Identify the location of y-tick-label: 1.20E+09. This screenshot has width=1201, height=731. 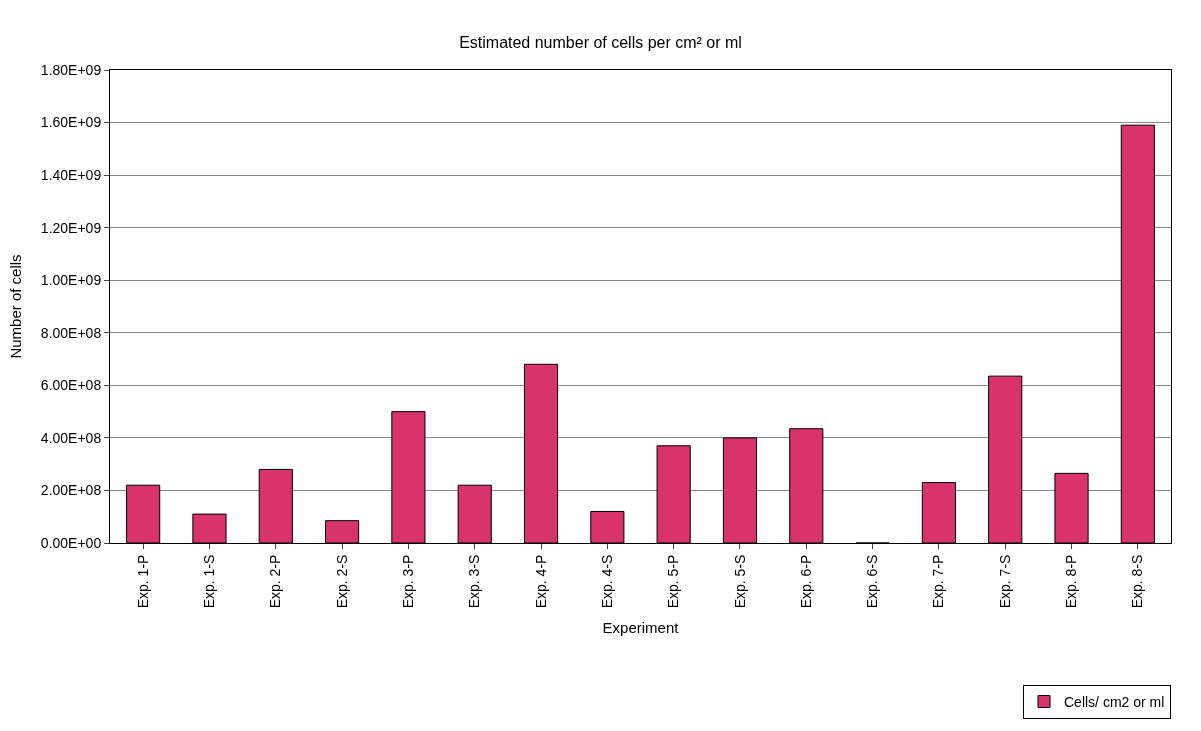
(71, 227).